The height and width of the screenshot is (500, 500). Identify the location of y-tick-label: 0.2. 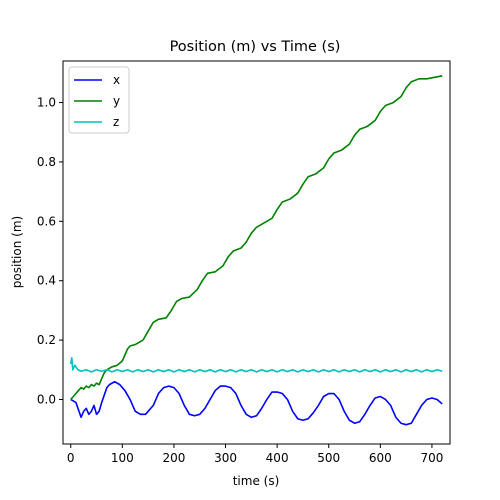
(46, 340).